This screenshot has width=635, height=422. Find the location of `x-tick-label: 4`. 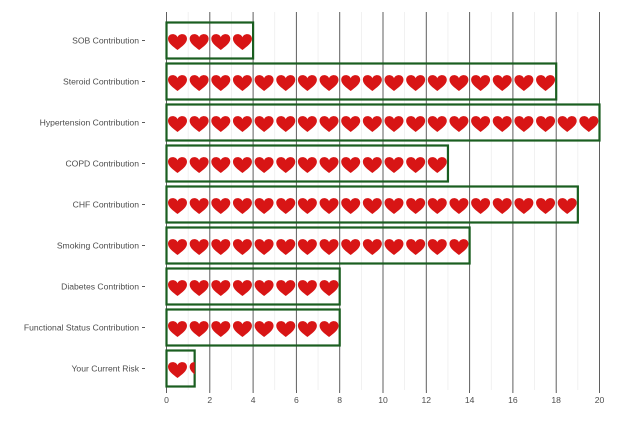

x-tick-label: 4 is located at coordinates (253, 400).